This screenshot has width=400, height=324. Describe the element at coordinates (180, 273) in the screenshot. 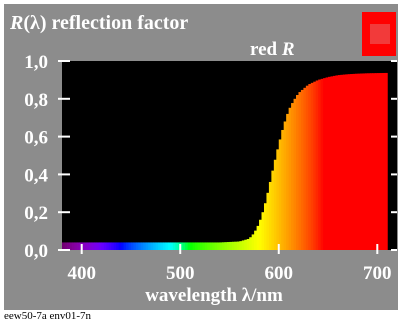

I see `x-tick-label: 500` at that location.